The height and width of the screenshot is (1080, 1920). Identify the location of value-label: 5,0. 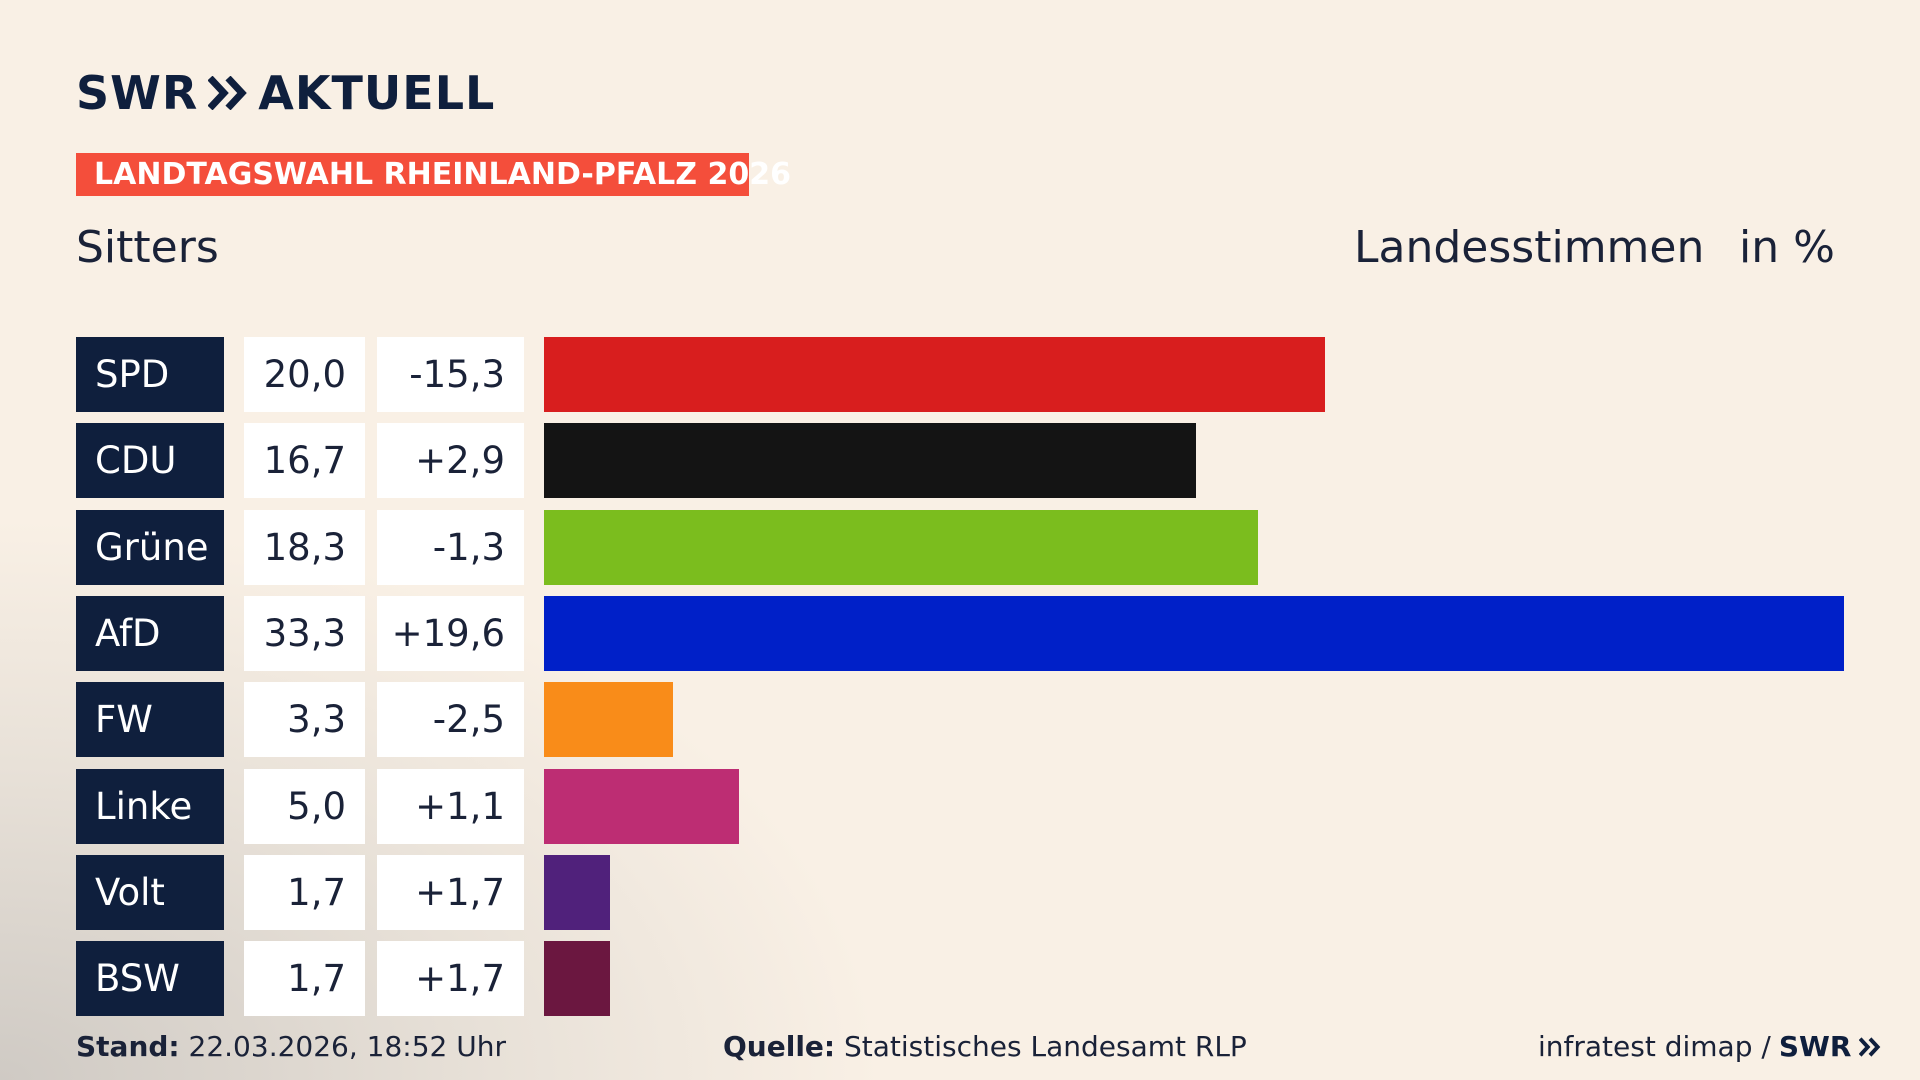
(304, 806).